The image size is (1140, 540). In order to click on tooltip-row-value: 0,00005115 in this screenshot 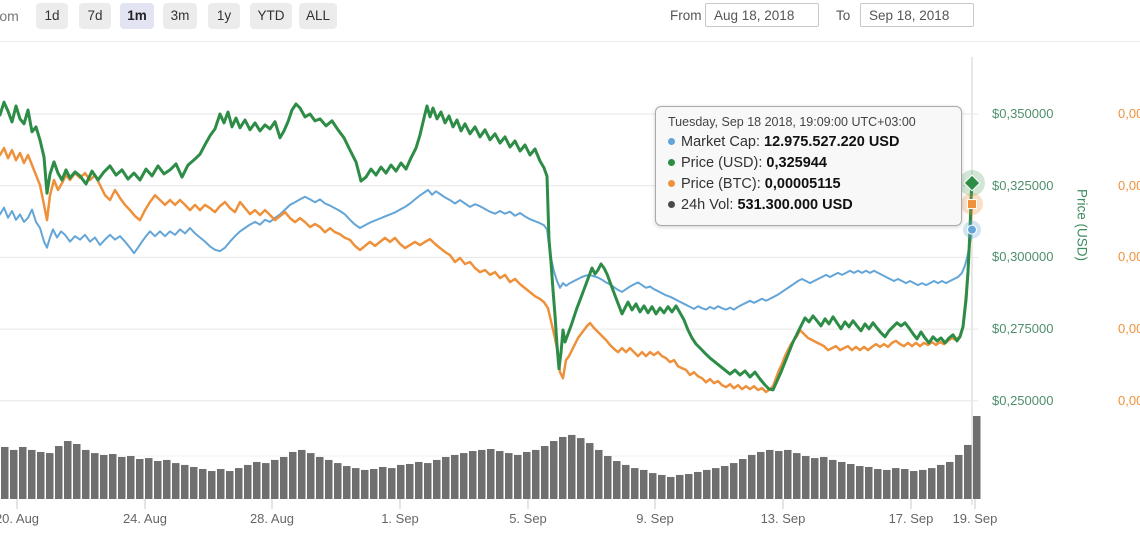, I will do `click(802, 184)`.